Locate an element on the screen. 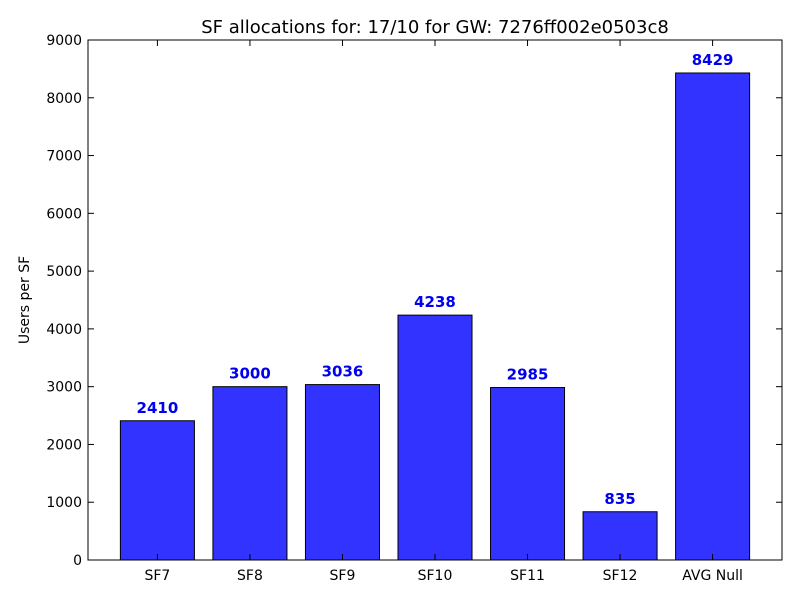  x-tick-label: AVG Null is located at coordinates (712, 576).